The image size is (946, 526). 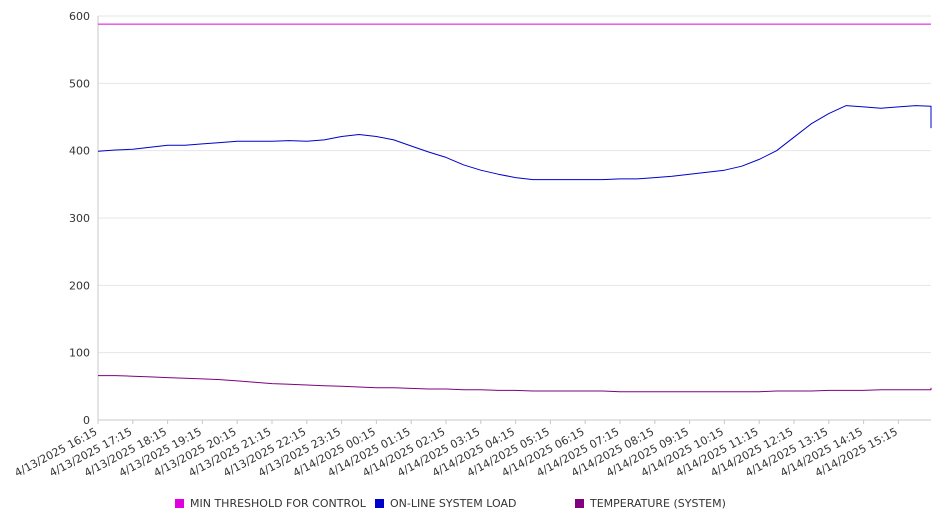 I want to click on series-line-system-load, so click(x=514, y=143).